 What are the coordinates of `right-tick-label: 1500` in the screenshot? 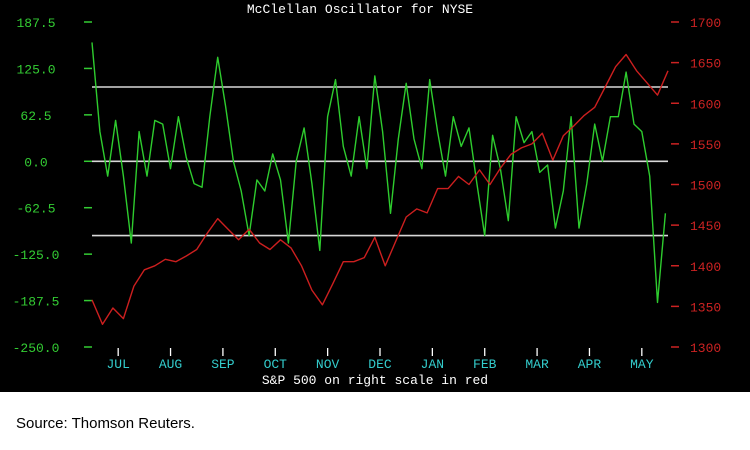 It's located at (705, 186).